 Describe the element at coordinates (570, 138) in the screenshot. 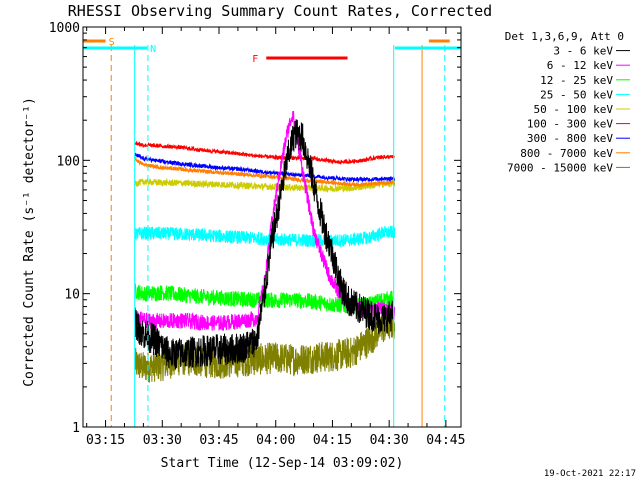

I see `legend-label: 300 - 800 keV` at that location.